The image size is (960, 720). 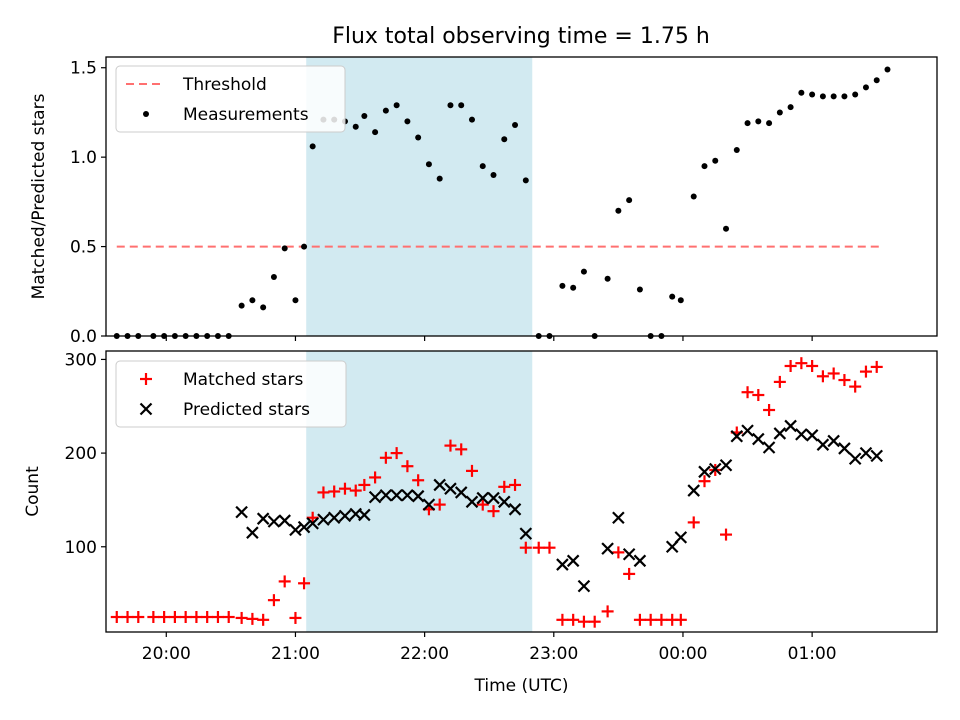 What do you see at coordinates (243, 380) in the screenshot?
I see `legend-label: Matched stars` at bounding box center [243, 380].